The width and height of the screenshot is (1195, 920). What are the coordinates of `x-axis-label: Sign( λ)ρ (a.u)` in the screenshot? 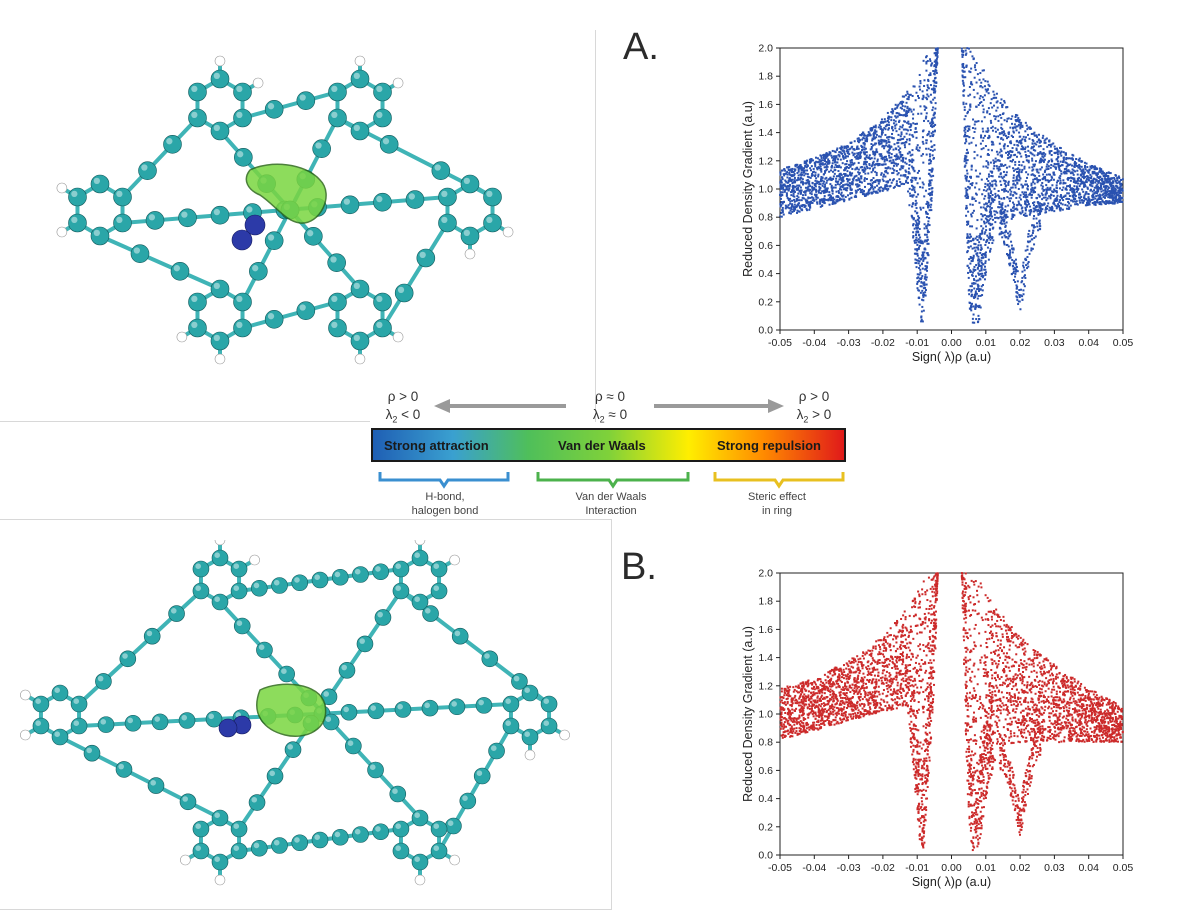 It's located at (951, 357).